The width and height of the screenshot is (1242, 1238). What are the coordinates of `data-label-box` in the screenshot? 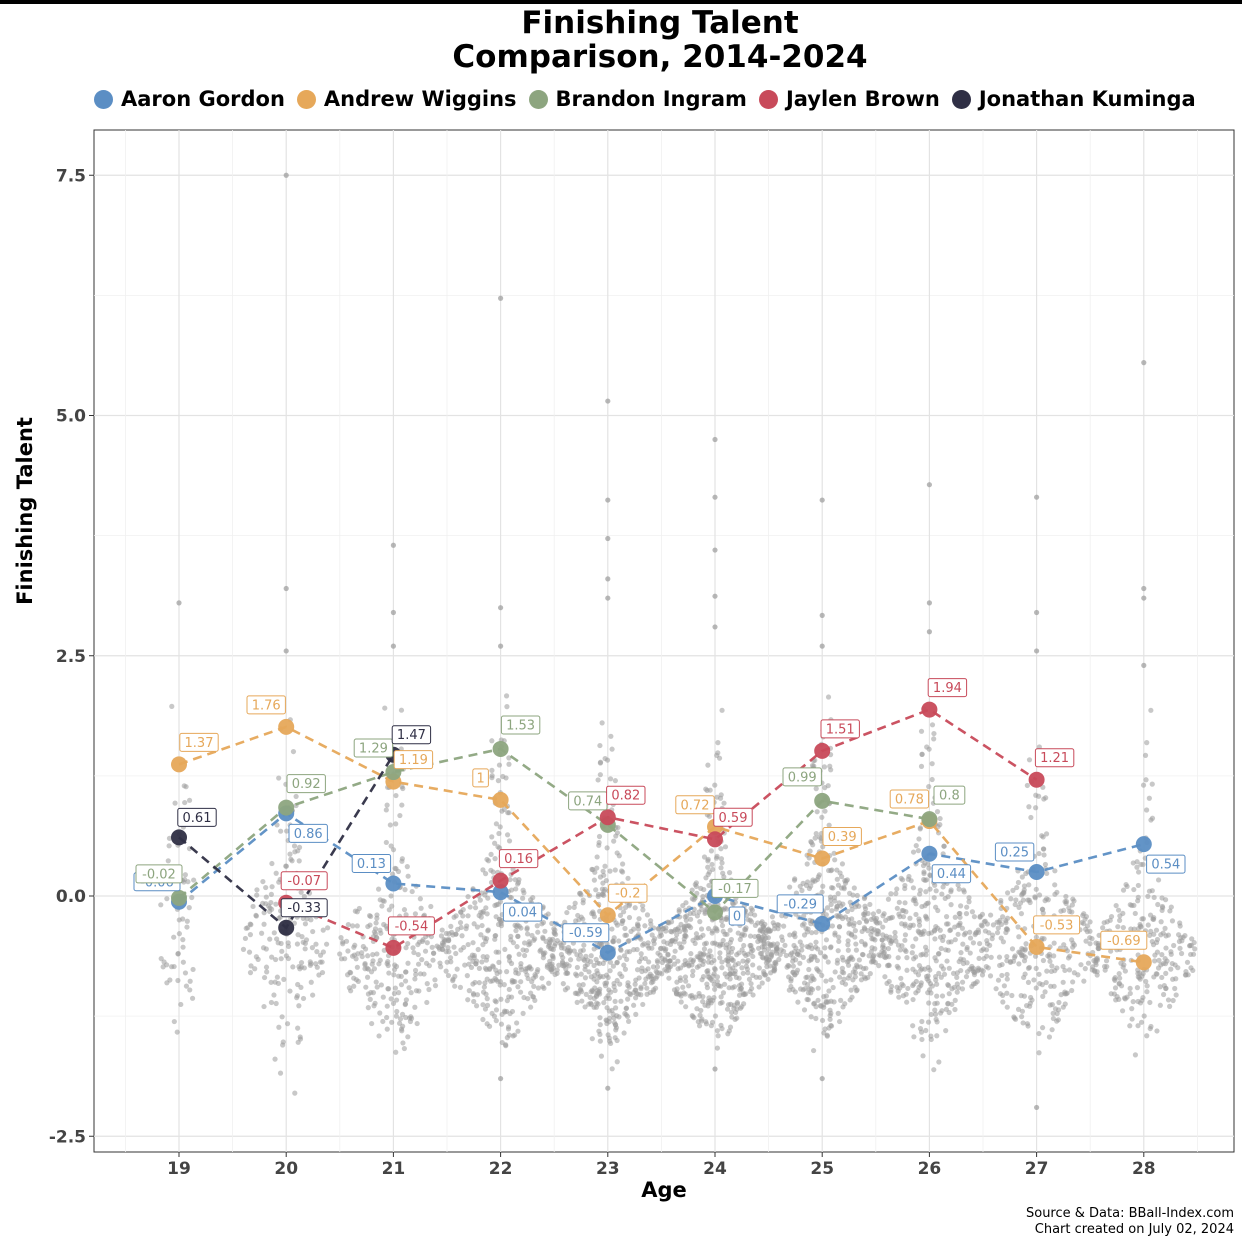 It's located at (197, 817).